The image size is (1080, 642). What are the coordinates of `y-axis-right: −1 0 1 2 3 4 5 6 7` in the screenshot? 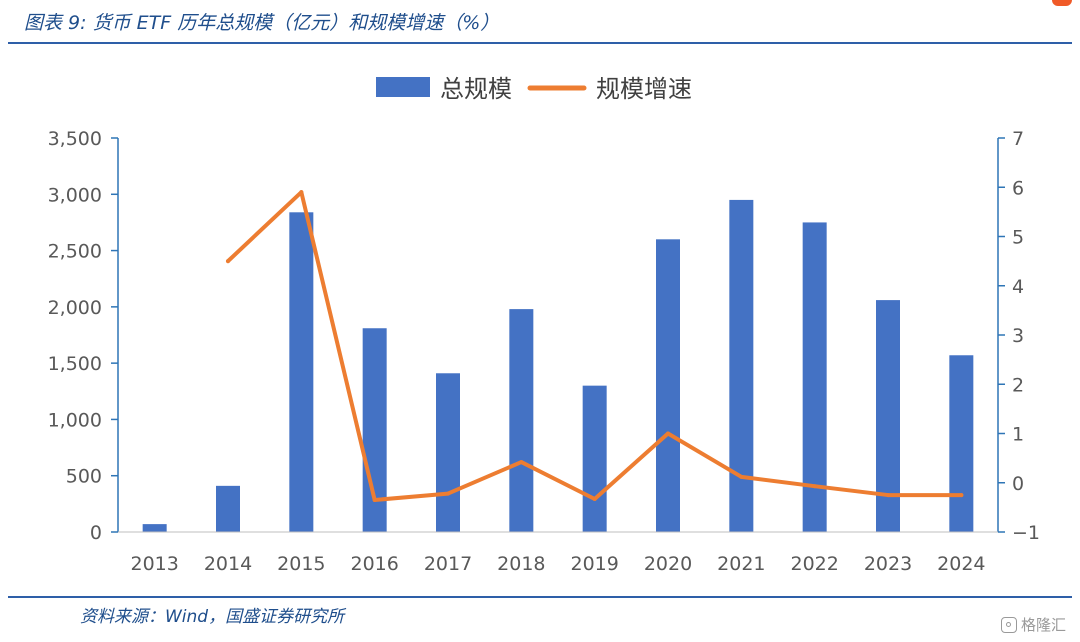 It's located at (1018, 336).